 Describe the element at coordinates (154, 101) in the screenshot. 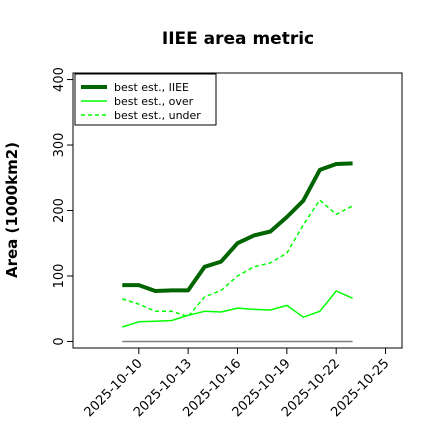

I see `legend-label-over: best est., over` at that location.